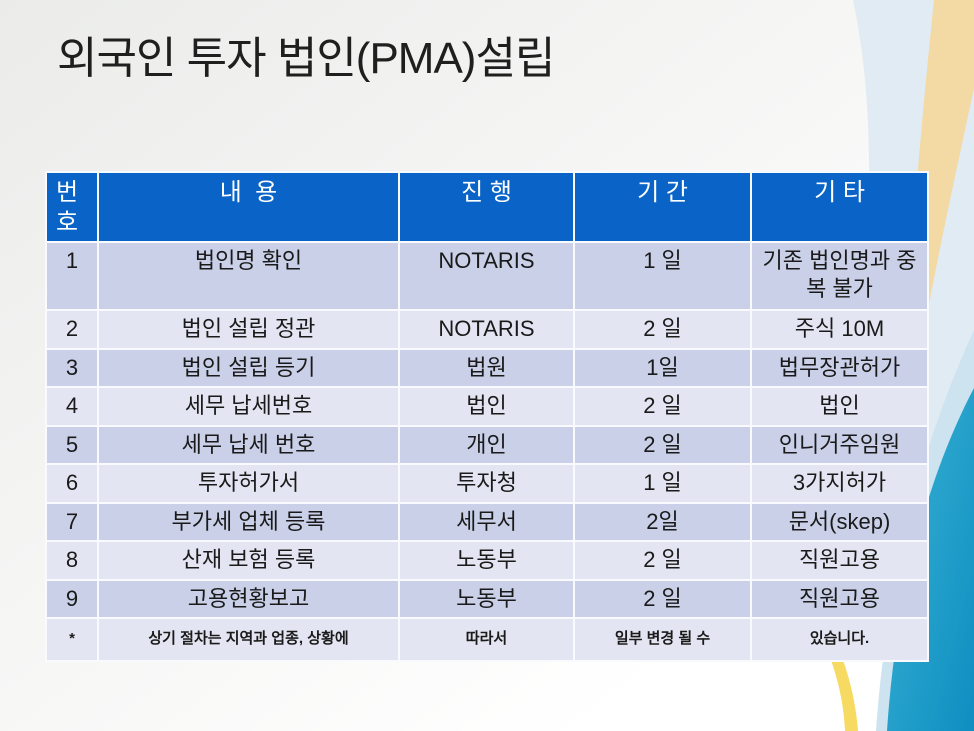 This screenshot has height=731, width=974. I want to click on table-cell: 8, so click(72, 560).